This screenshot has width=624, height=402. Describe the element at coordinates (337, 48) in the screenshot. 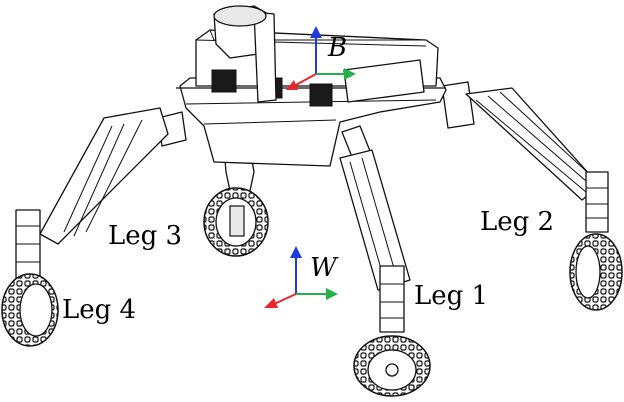

I see `label-body-frame: B` at that location.